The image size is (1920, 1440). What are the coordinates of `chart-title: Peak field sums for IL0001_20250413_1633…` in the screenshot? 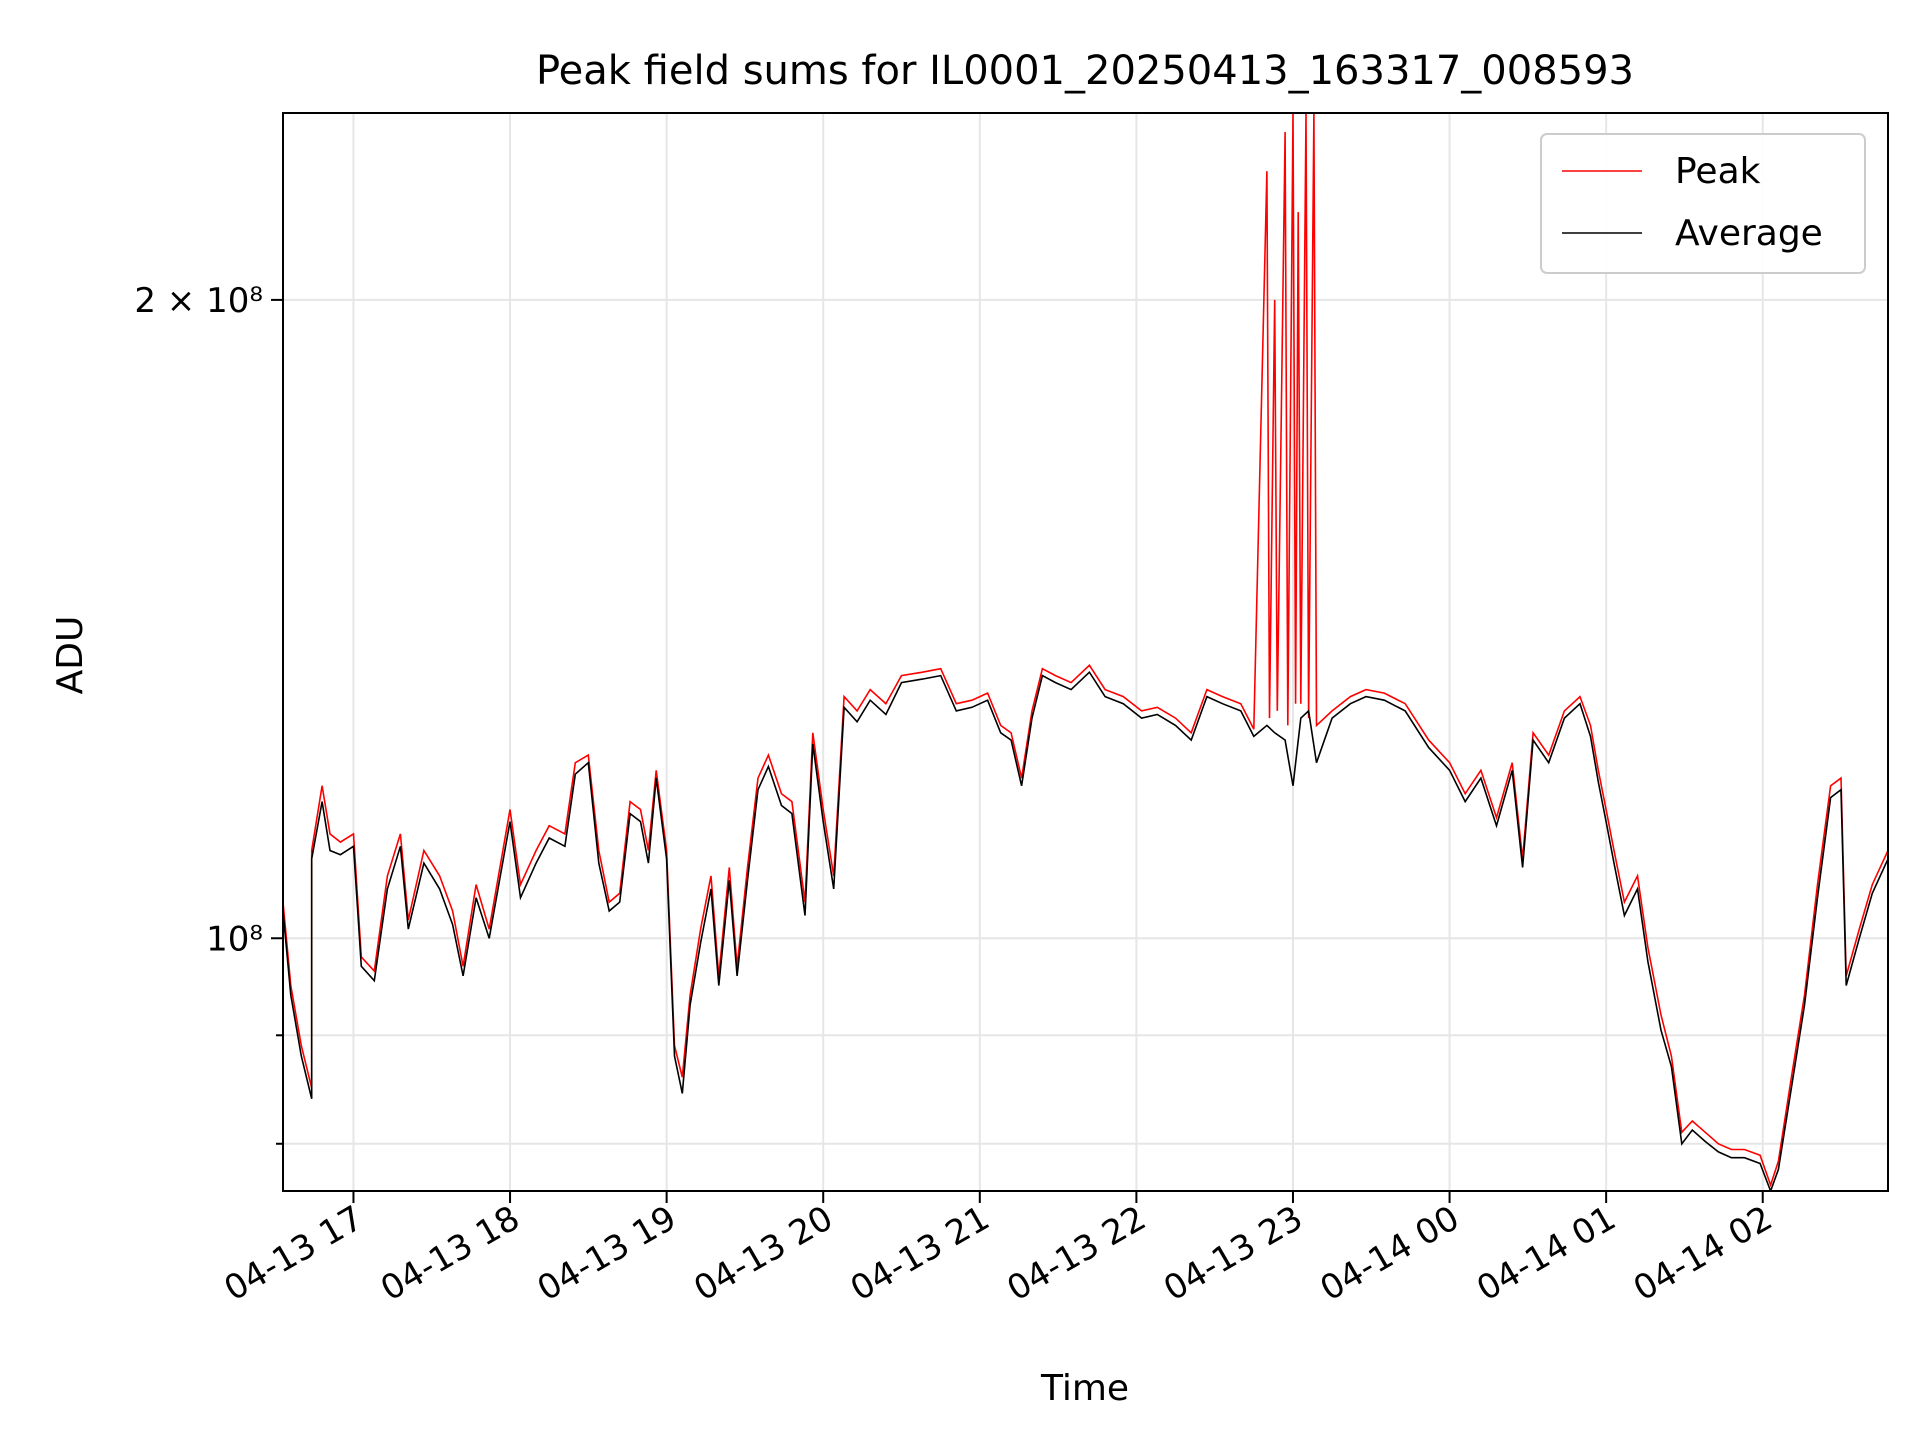 It's located at (1085, 71).